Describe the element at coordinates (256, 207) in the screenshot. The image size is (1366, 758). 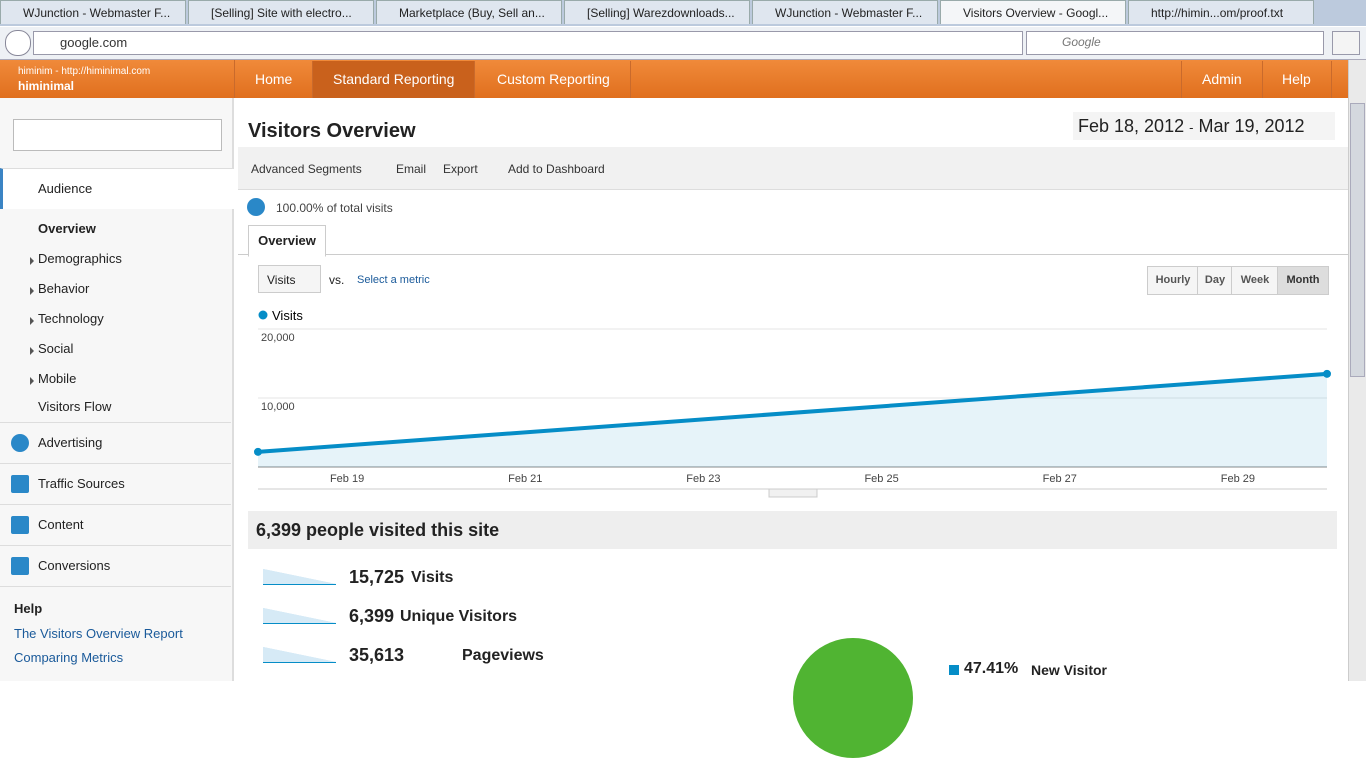
I see `segment-icon` at that location.